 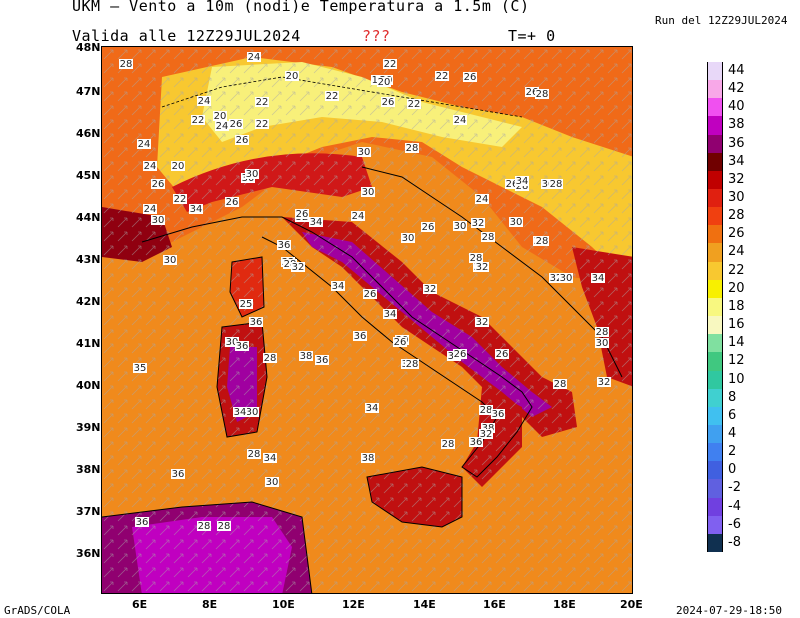 What do you see at coordinates (246, 304) in the screenshot?
I see `svg-text: 25` at bounding box center [246, 304].